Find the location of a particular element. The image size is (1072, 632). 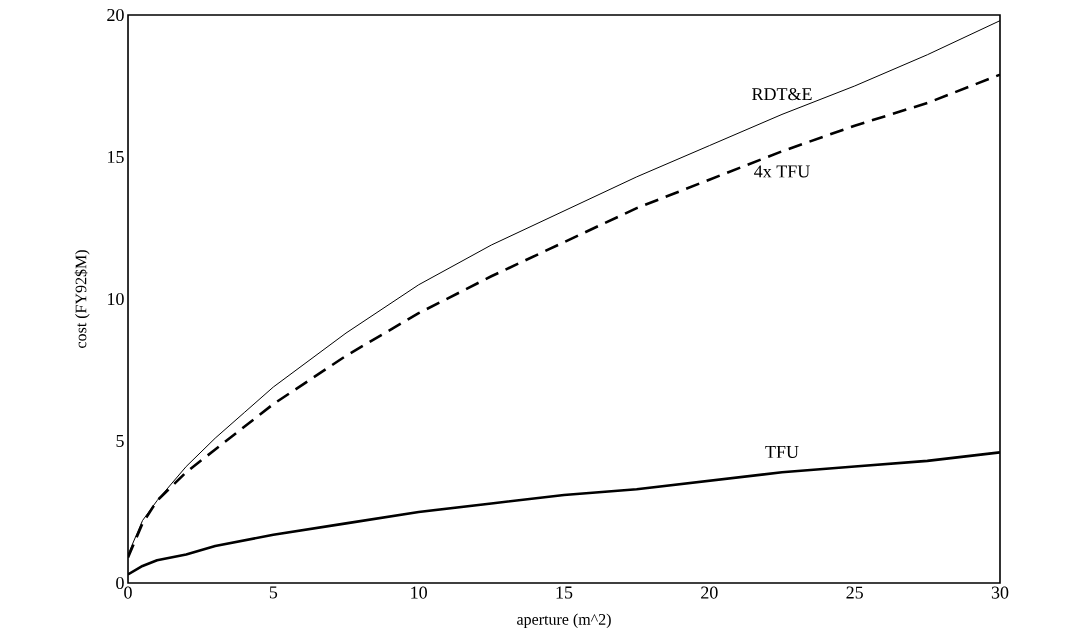

x-tick-label: 15 is located at coordinates (564, 592).